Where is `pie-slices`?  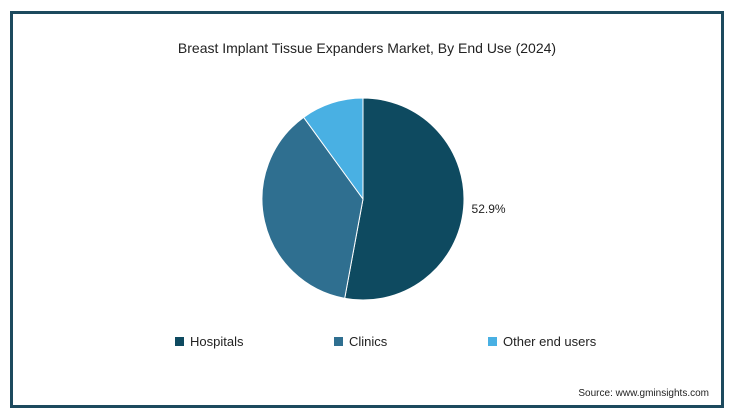
pie-slices is located at coordinates (363, 199).